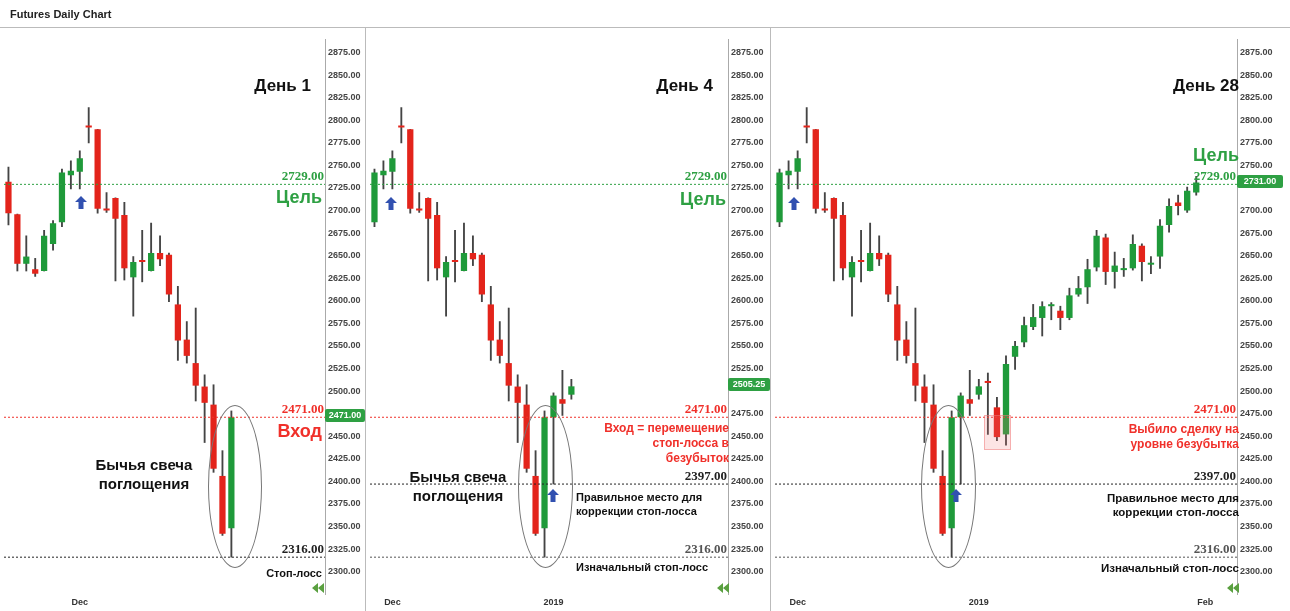  I want to click on annotation: День 28, so click(1205, 86).